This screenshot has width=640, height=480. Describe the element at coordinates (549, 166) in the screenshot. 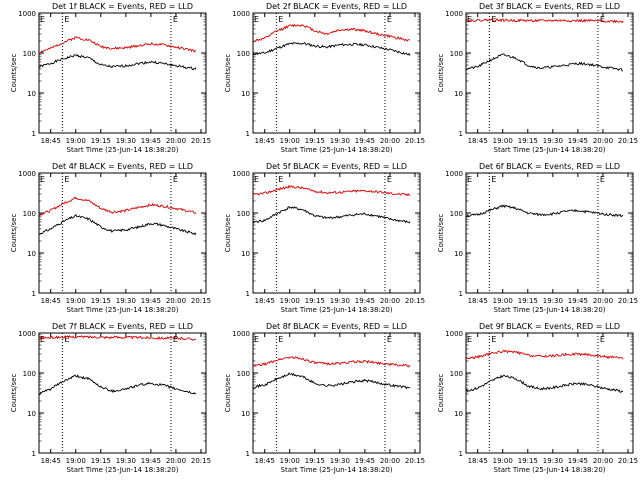

I see `plot-title: Det 6f BLACK = Events, RED = LLD` at that location.